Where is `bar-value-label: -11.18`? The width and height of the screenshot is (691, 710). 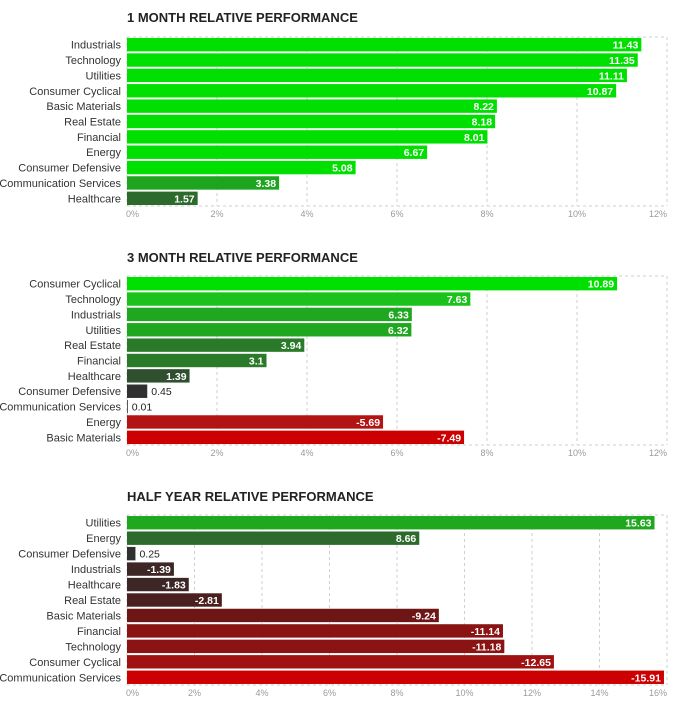
bar-value-label: -11.18 is located at coordinates (486, 647).